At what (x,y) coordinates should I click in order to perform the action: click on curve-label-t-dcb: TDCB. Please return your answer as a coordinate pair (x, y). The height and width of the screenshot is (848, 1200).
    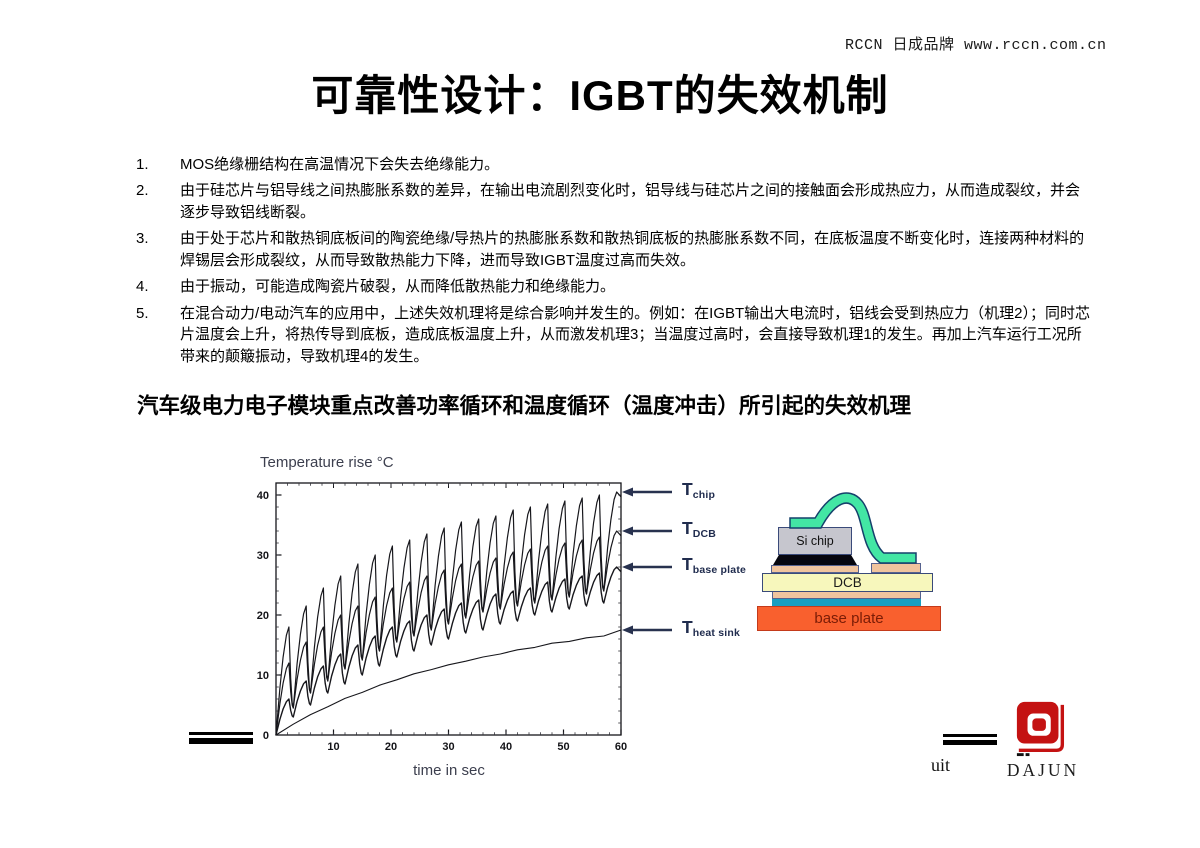
    Looking at the image, I should click on (699, 529).